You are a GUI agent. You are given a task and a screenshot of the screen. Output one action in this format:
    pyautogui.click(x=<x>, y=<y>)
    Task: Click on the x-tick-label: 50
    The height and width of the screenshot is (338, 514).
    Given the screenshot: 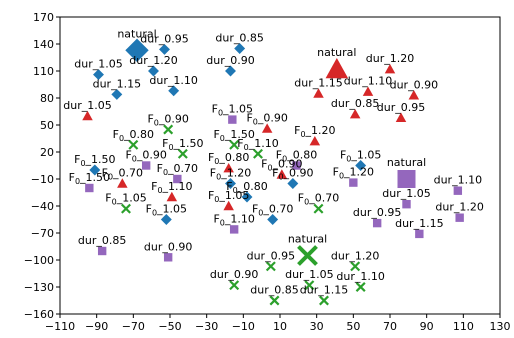 What is the action you would take?
    pyautogui.click(x=353, y=326)
    